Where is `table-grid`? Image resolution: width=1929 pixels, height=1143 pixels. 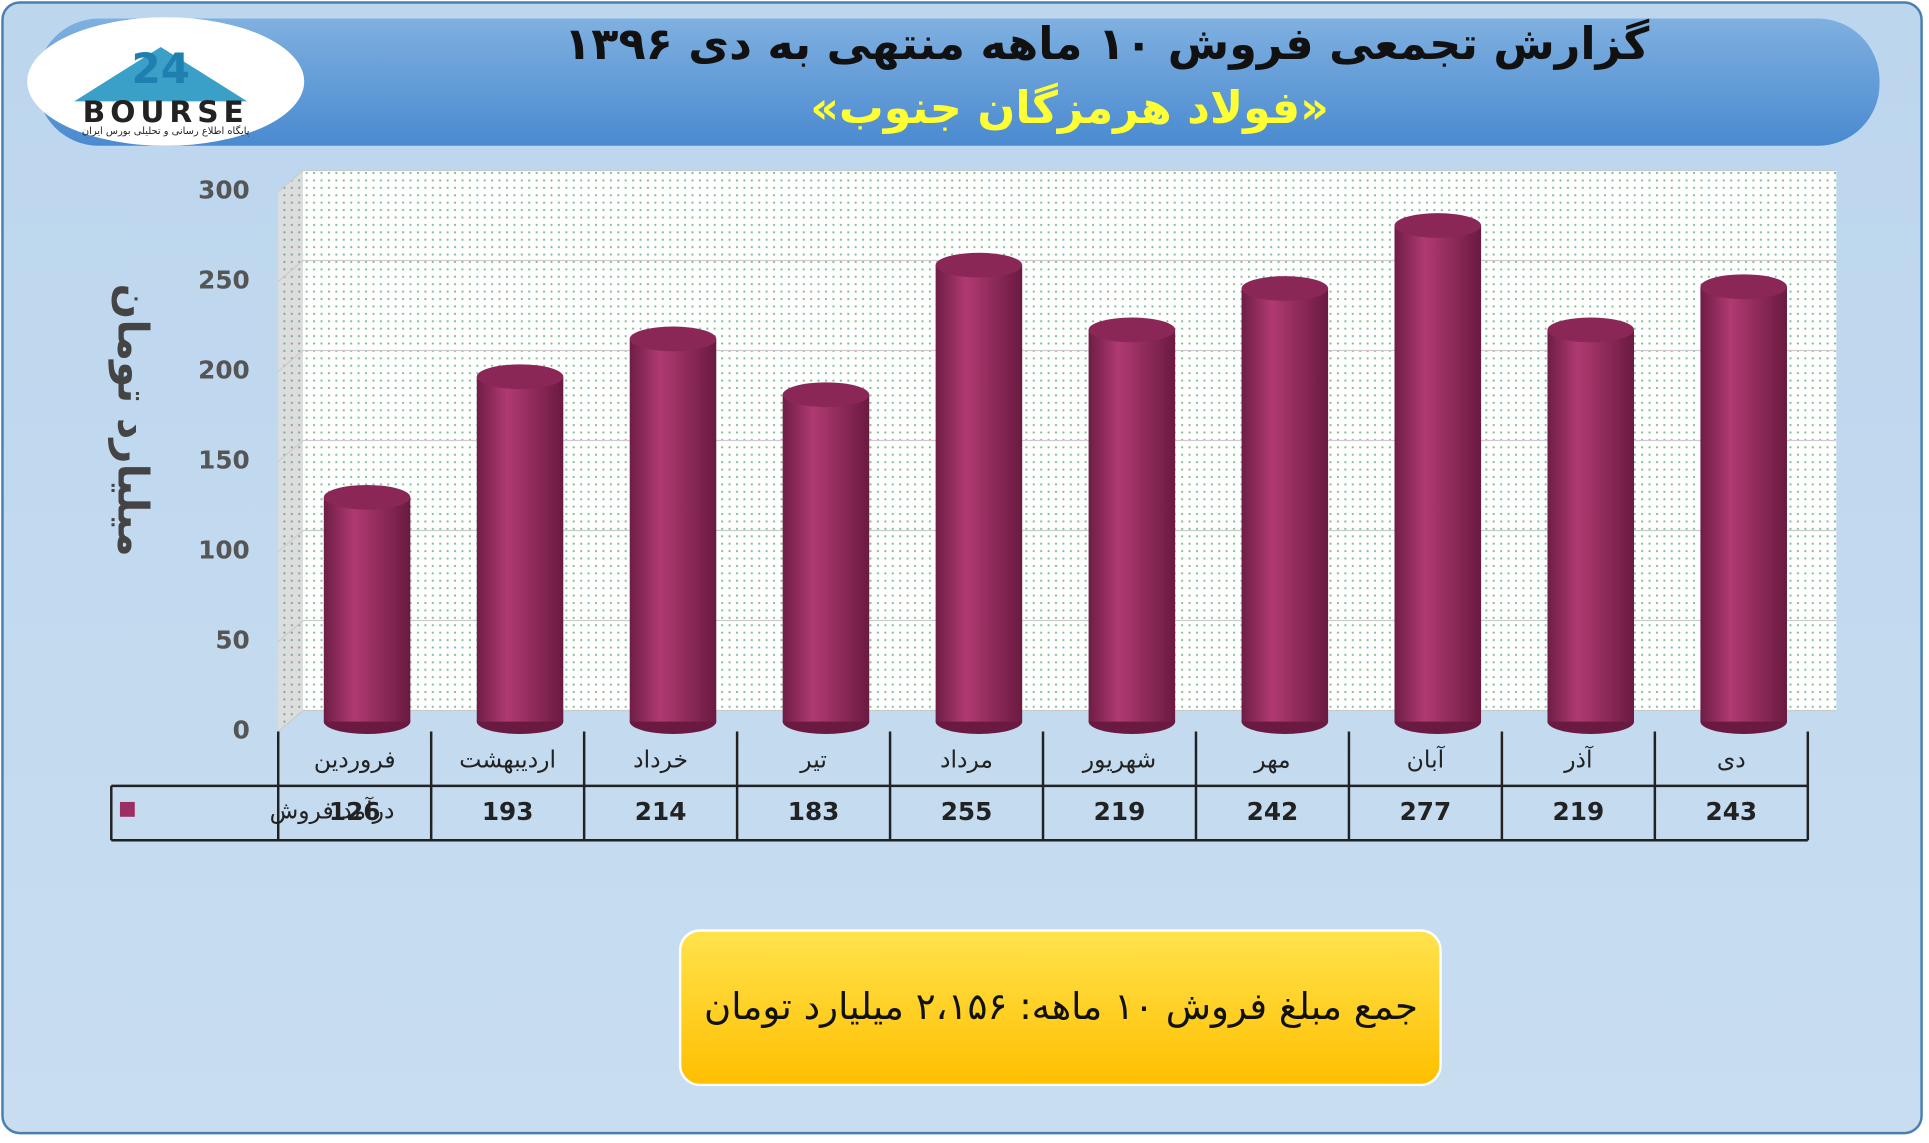 table-grid is located at coordinates (960, 786).